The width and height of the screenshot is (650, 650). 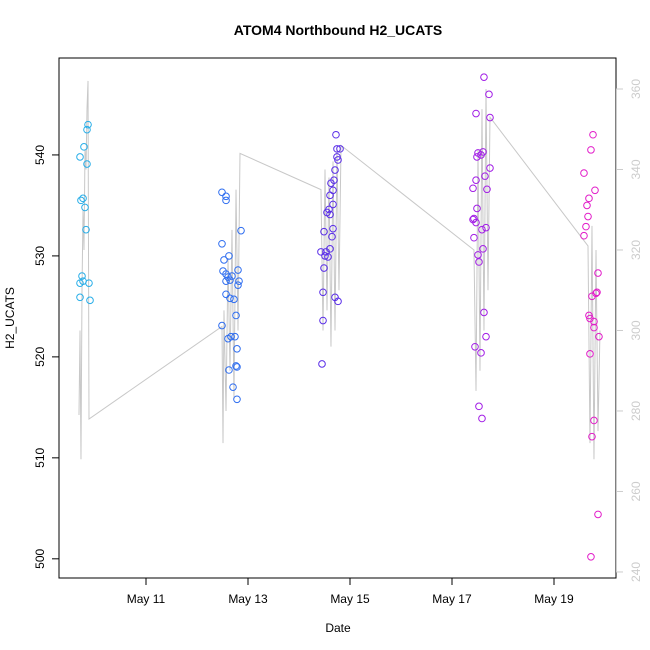 What do you see at coordinates (636, 491) in the screenshot?
I see `y2-tick-label: 260` at bounding box center [636, 491].